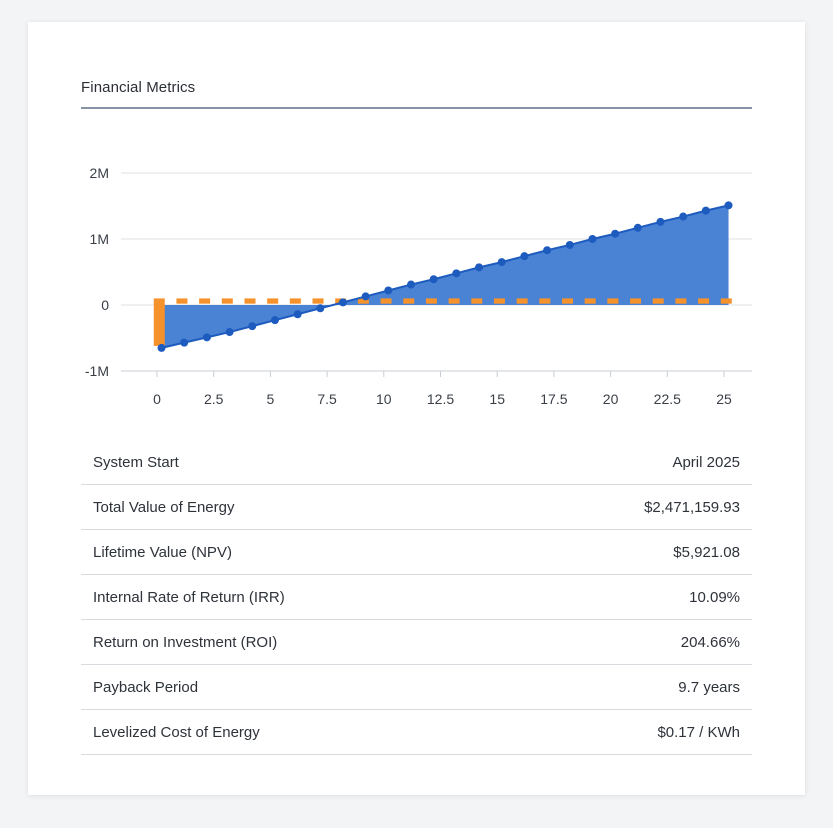 The width and height of the screenshot is (833, 828). What do you see at coordinates (97, 371) in the screenshot?
I see `y-tick-label: -1M` at bounding box center [97, 371].